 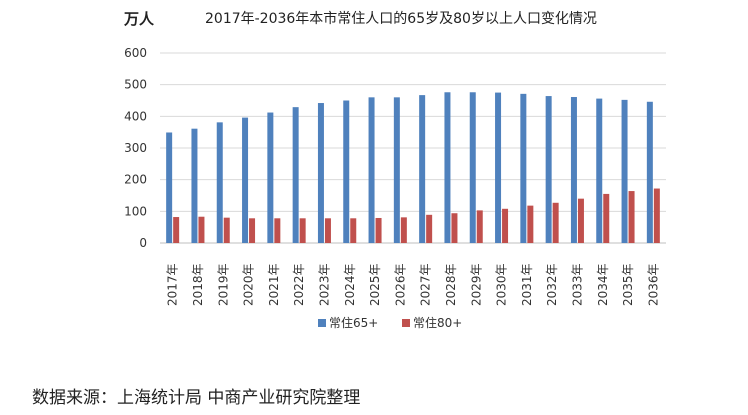 I want to click on source-caption: 数据来源：上海统计局 中商产业研究院整理, so click(x=196, y=398).